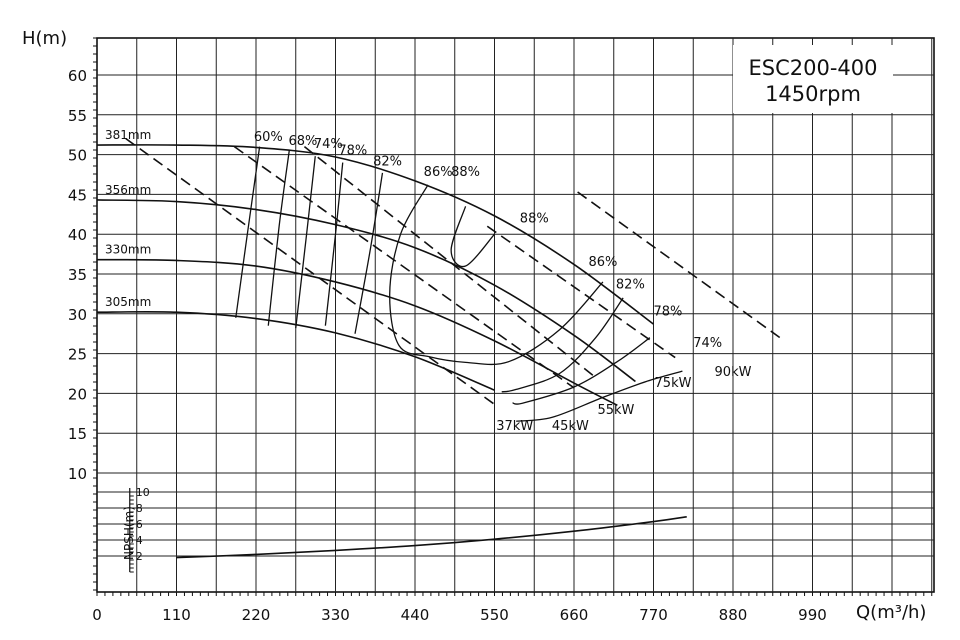 This screenshot has height=640, width=960. Describe the element at coordinates (653, 615) in the screenshot. I see `x-tick-label: 770` at that location.